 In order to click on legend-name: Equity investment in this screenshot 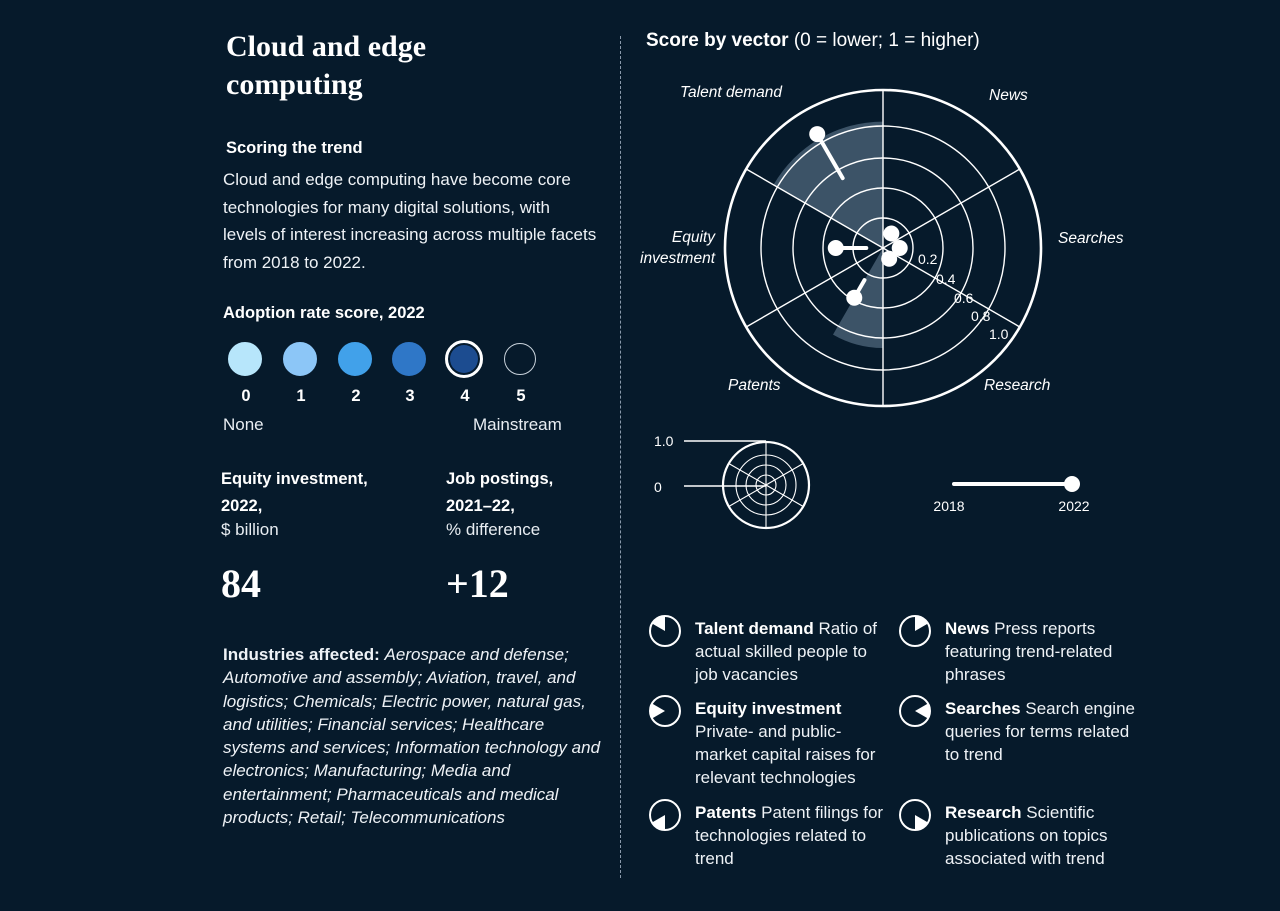, I will do `click(768, 708)`.